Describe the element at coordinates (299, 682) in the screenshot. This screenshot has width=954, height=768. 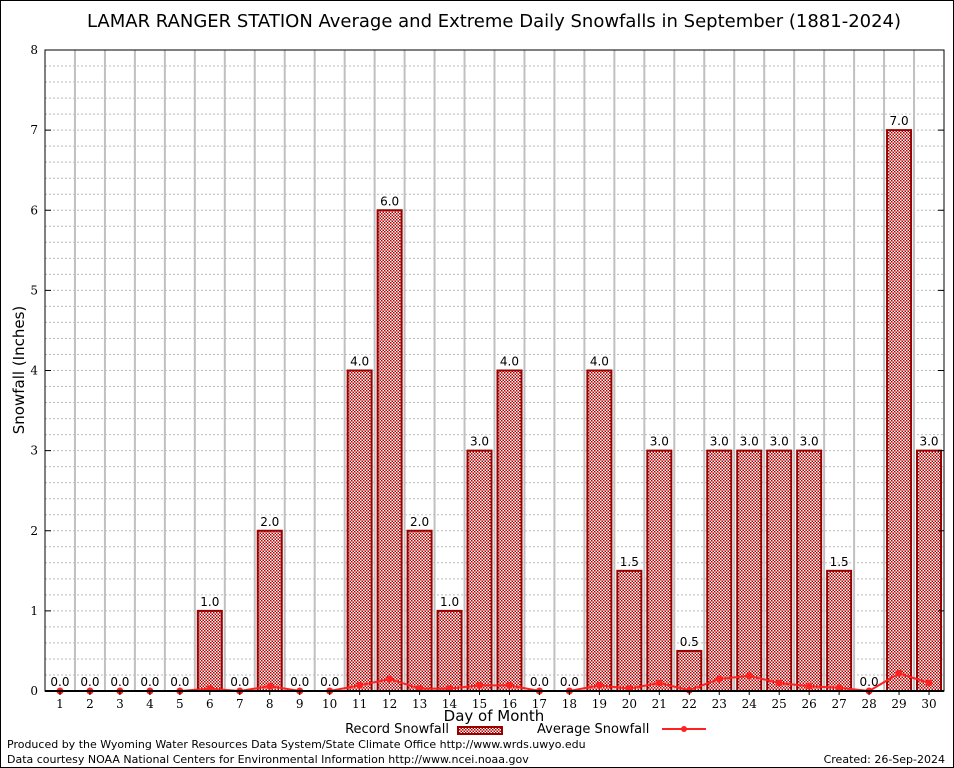
I see `data-label-day-9: 0.0` at that location.